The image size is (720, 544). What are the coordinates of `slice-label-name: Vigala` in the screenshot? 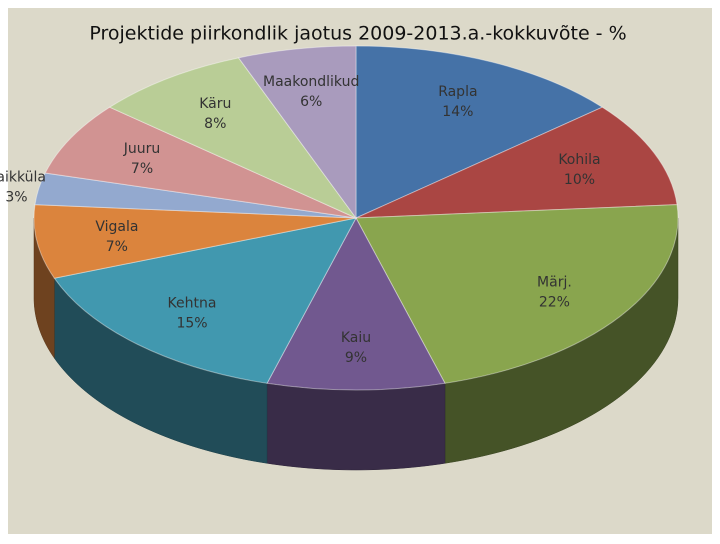 It's located at (116, 227).